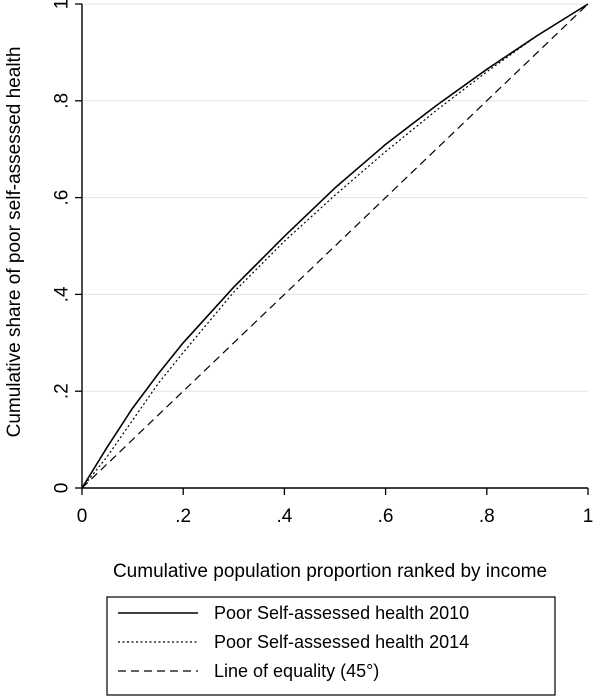  I want to click on x-tick-label-5: 1, so click(588, 516).